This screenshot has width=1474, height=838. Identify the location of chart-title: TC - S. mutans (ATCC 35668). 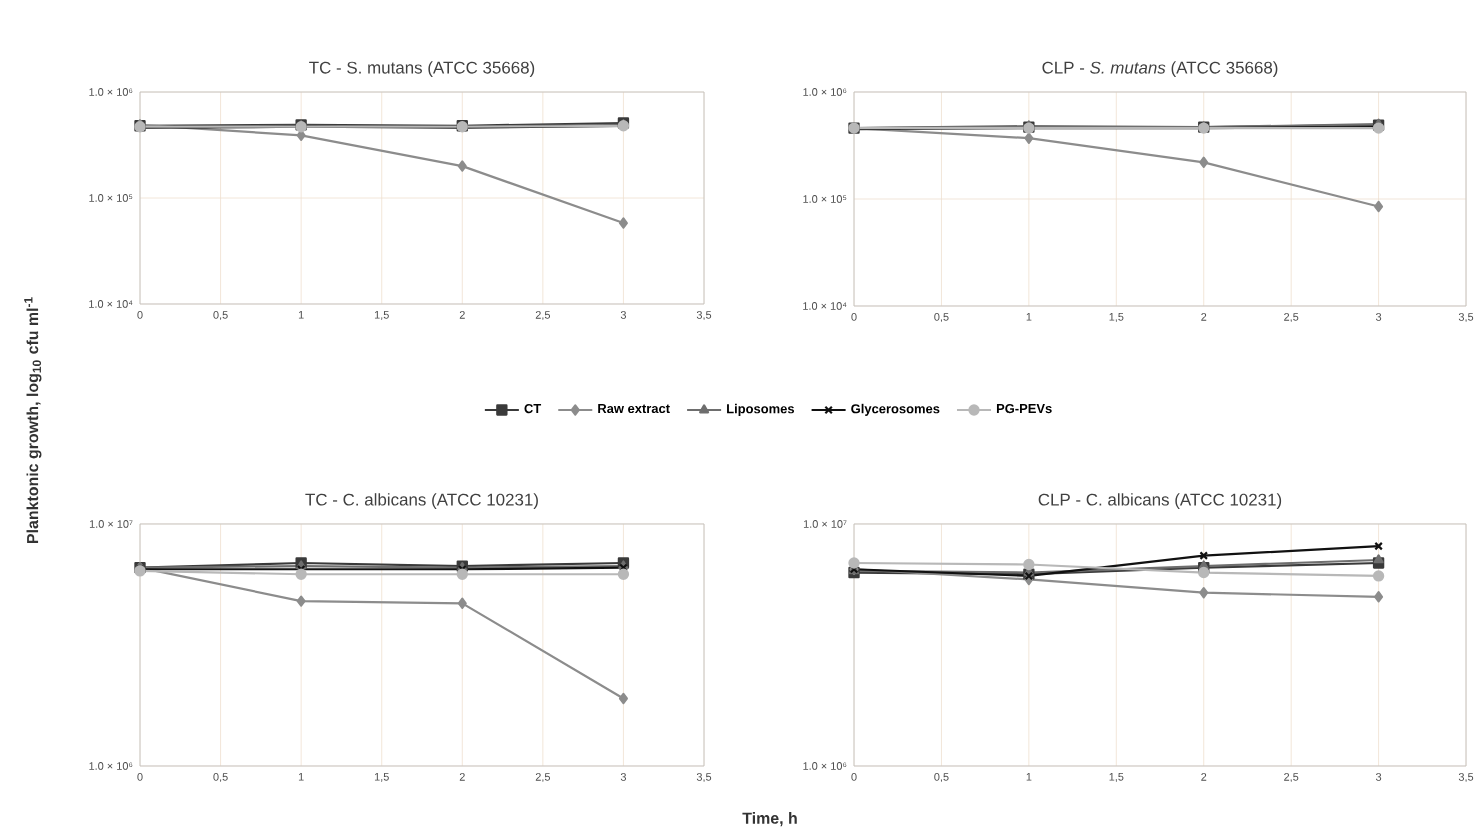
(422, 69).